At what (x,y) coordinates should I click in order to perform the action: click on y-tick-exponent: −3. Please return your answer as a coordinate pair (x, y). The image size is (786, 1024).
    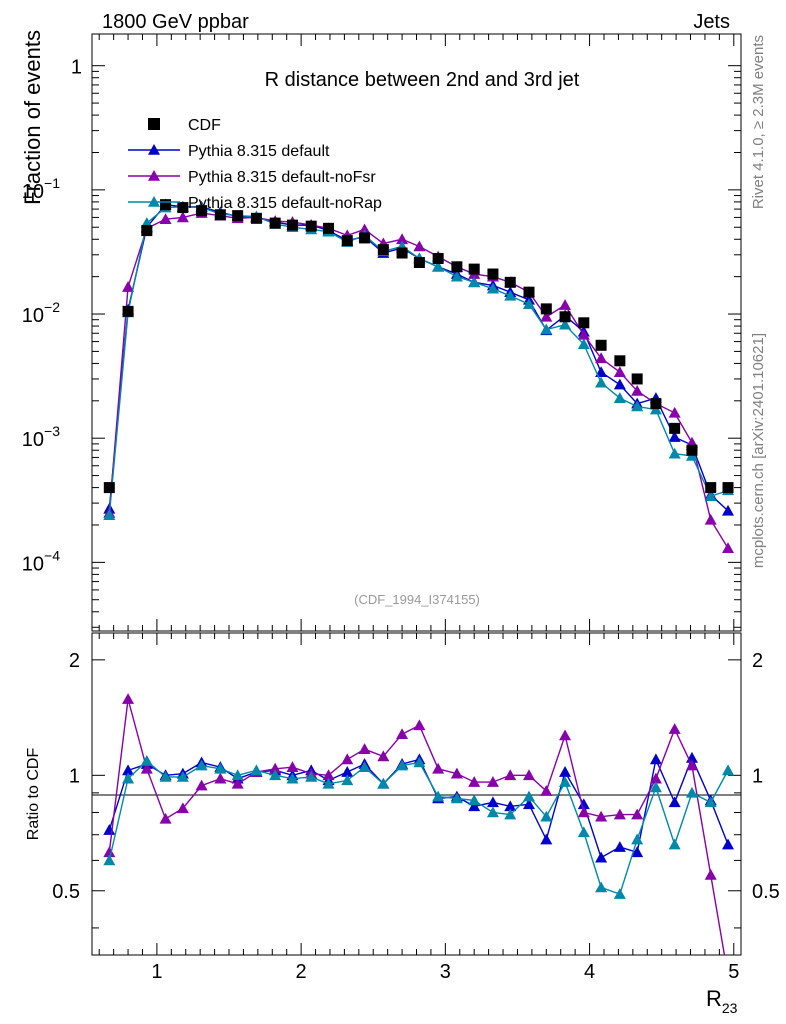
    Looking at the image, I should click on (52, 431).